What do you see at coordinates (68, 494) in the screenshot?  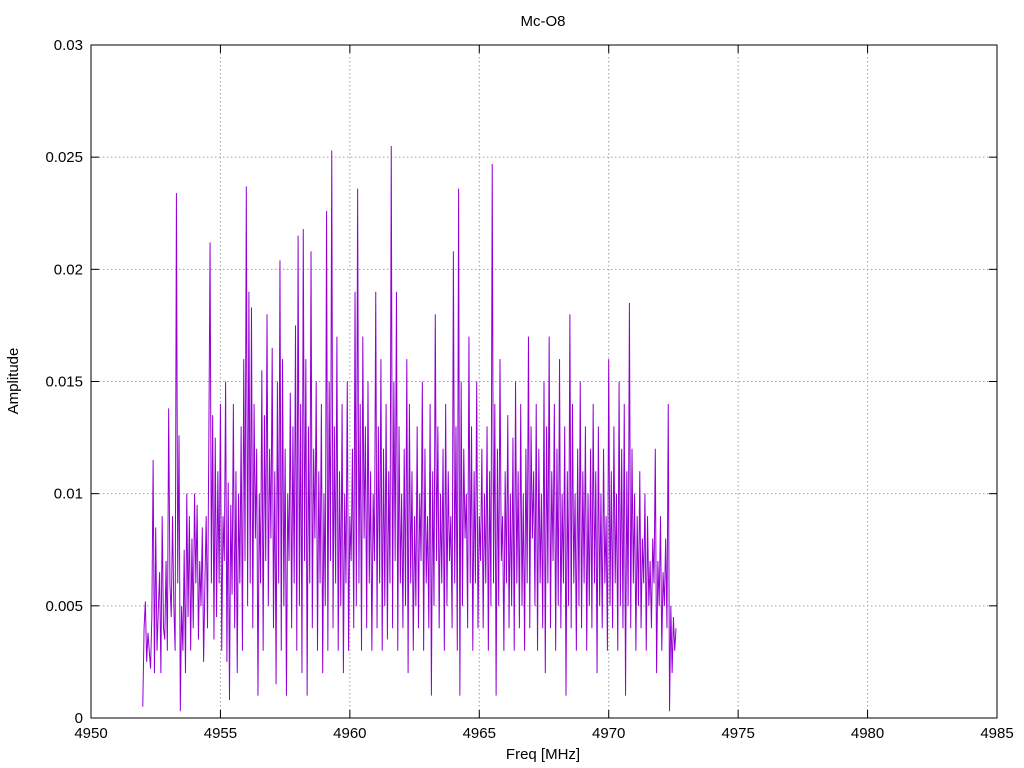 I see `y-tick-label: 0.01` at bounding box center [68, 494].